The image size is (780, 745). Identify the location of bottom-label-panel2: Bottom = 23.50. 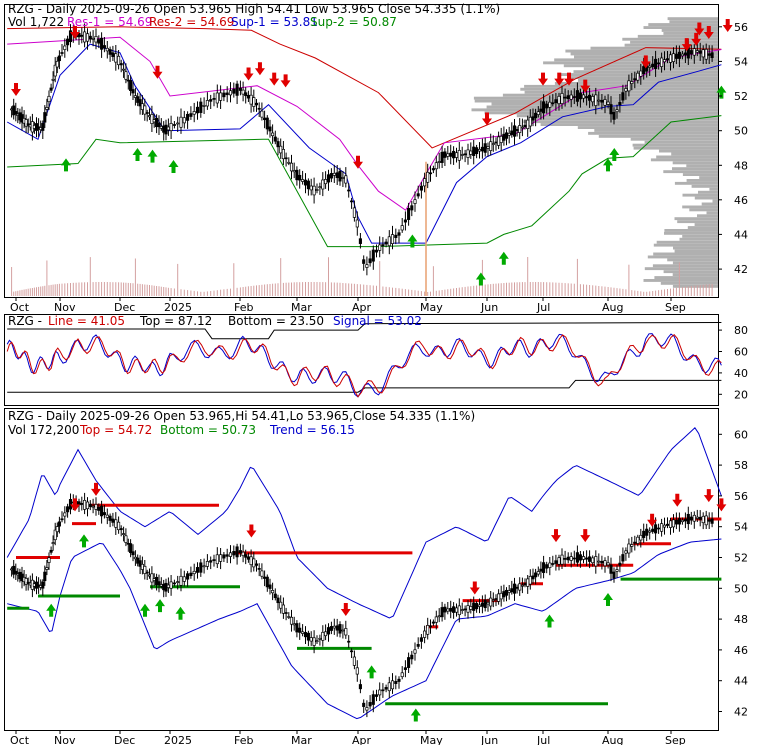
(276, 321).